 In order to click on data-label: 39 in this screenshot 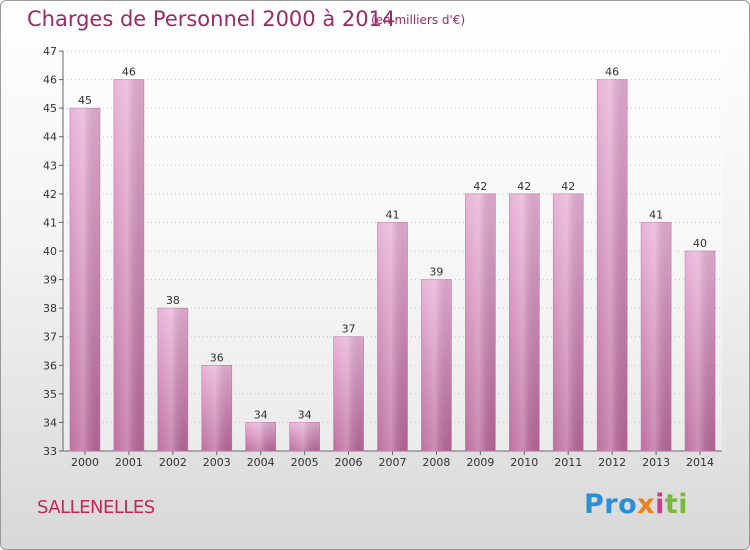, I will do `click(436, 272)`.